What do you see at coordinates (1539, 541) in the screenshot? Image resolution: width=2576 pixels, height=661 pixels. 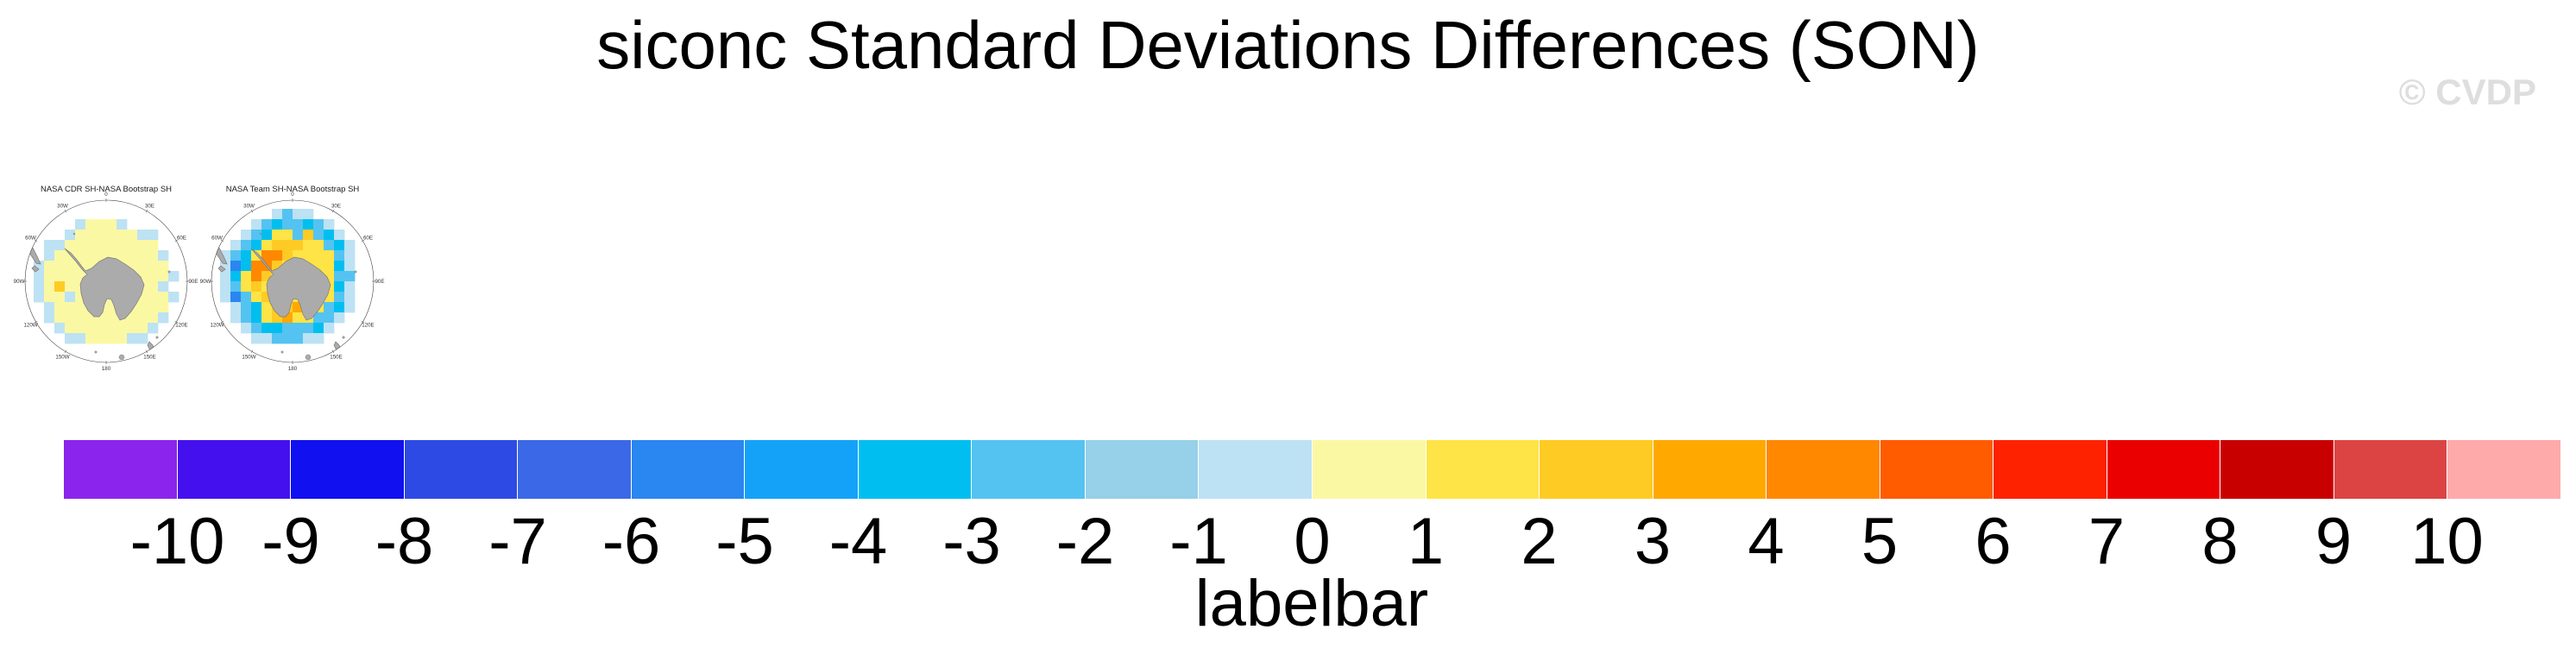 I see `labelbar-tick: 2` at bounding box center [1539, 541].